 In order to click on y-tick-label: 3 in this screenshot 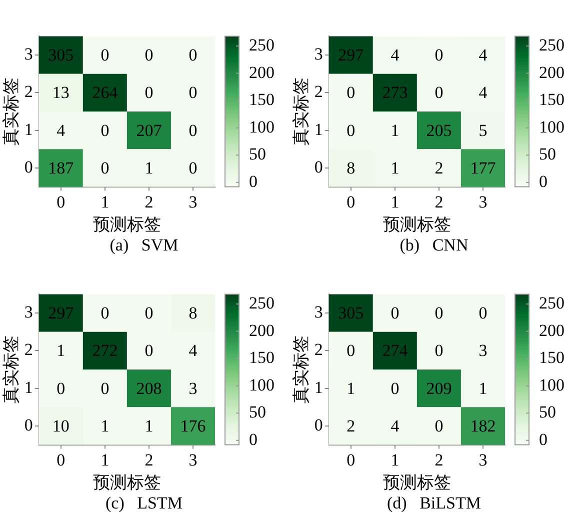, I will do `click(318, 54)`.